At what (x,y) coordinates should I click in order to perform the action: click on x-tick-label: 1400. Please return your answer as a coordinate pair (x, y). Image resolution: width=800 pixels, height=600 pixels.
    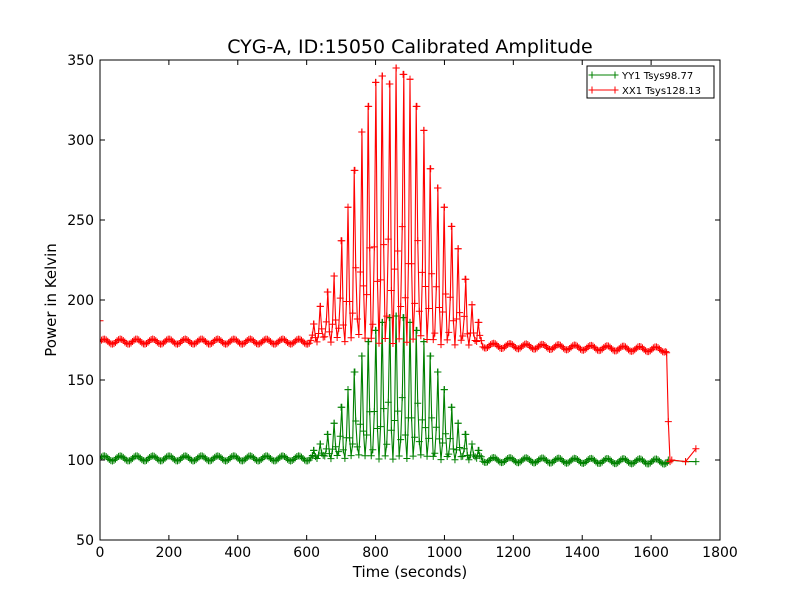
    Looking at the image, I should click on (582, 553).